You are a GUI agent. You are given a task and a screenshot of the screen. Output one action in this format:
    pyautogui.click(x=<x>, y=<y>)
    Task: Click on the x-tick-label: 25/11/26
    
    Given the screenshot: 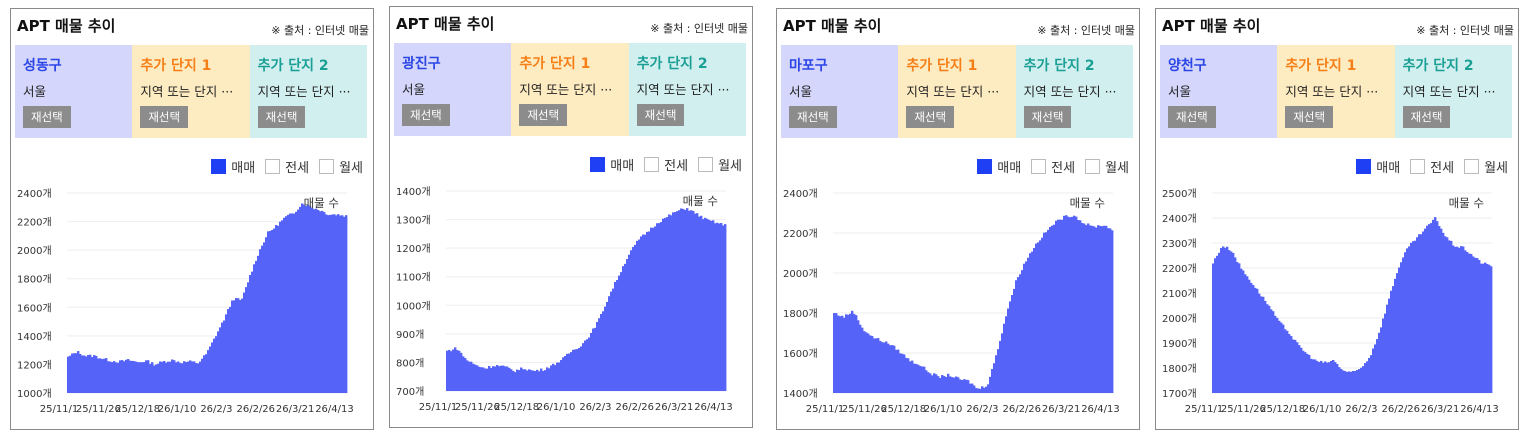 What is the action you would take?
    pyautogui.click(x=1243, y=409)
    